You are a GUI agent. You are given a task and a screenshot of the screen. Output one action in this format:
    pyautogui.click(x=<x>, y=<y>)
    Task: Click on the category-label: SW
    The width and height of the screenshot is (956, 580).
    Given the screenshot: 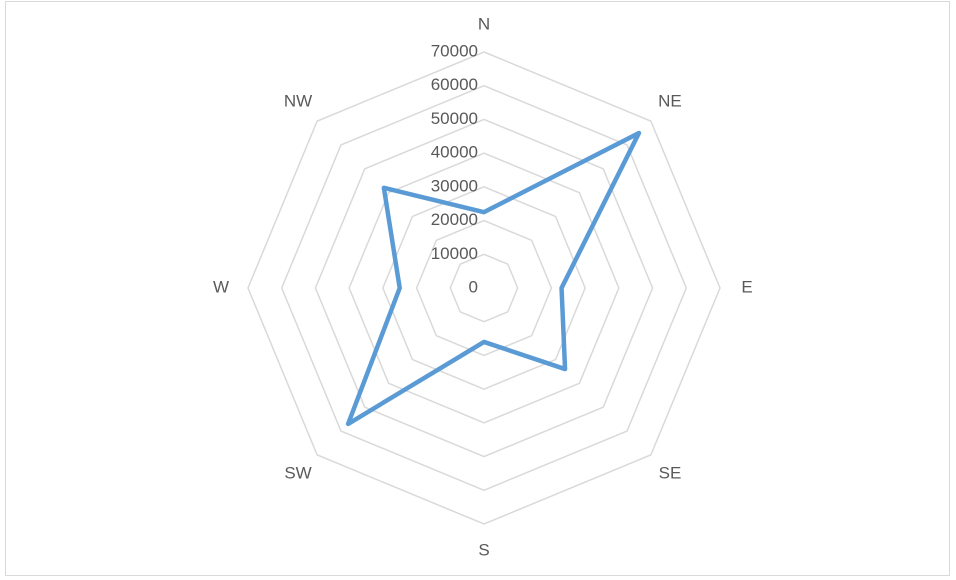 What is the action you would take?
    pyautogui.click(x=297, y=472)
    